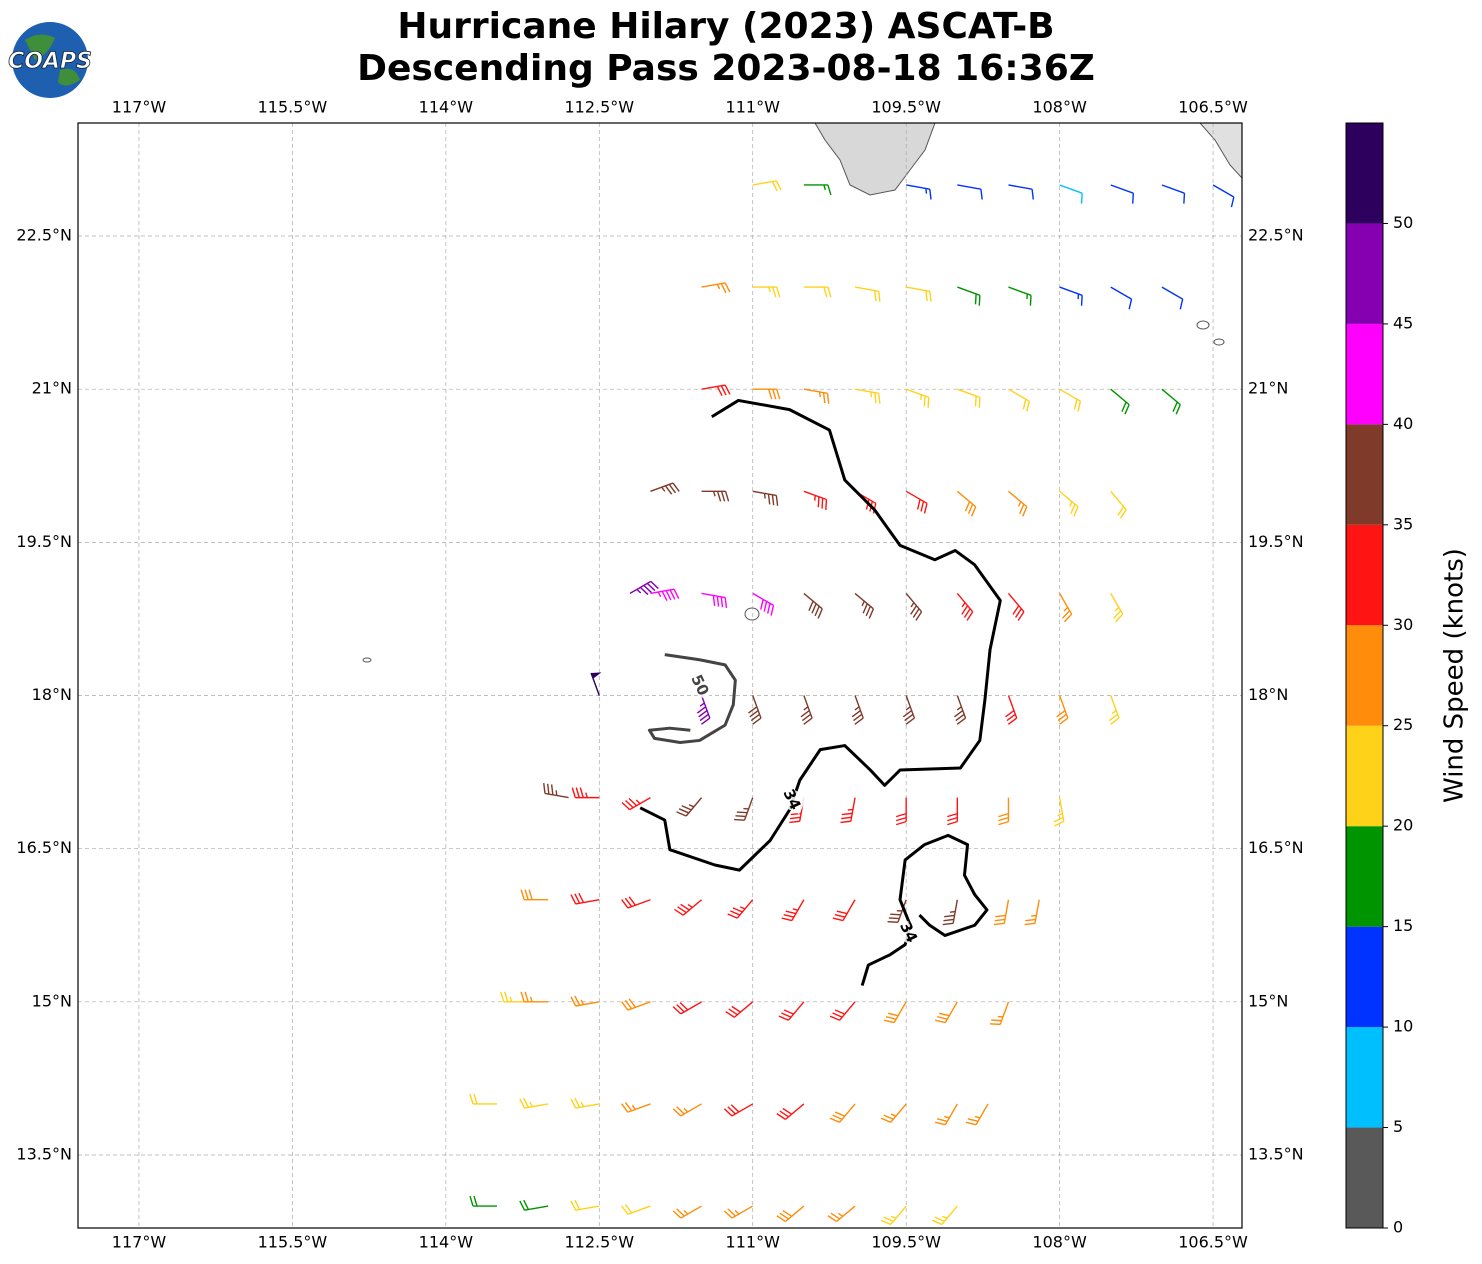 The width and height of the screenshot is (1482, 1264). I want to click on colorbar-tick-label: 5, so click(1398, 1126).